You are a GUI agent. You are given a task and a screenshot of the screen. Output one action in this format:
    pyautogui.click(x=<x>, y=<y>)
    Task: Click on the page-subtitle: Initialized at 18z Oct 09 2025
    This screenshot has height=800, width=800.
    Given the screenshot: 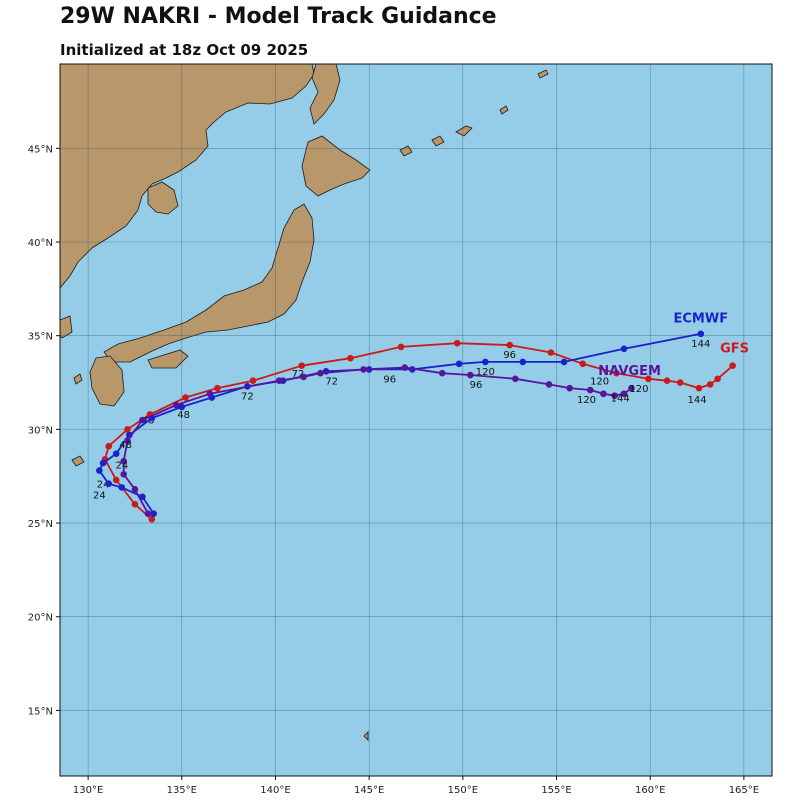 What is the action you would take?
    pyautogui.click(x=184, y=50)
    